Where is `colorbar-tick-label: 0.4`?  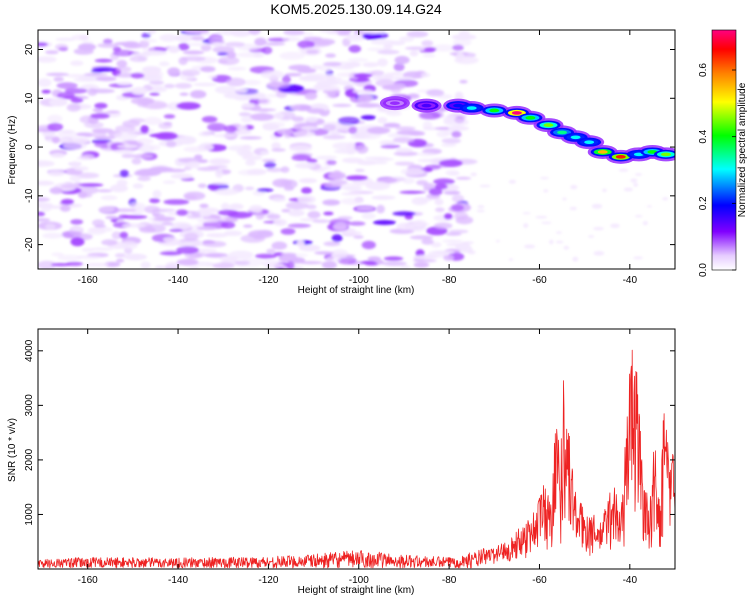
colorbar-tick-label: 0.4 is located at coordinates (703, 136).